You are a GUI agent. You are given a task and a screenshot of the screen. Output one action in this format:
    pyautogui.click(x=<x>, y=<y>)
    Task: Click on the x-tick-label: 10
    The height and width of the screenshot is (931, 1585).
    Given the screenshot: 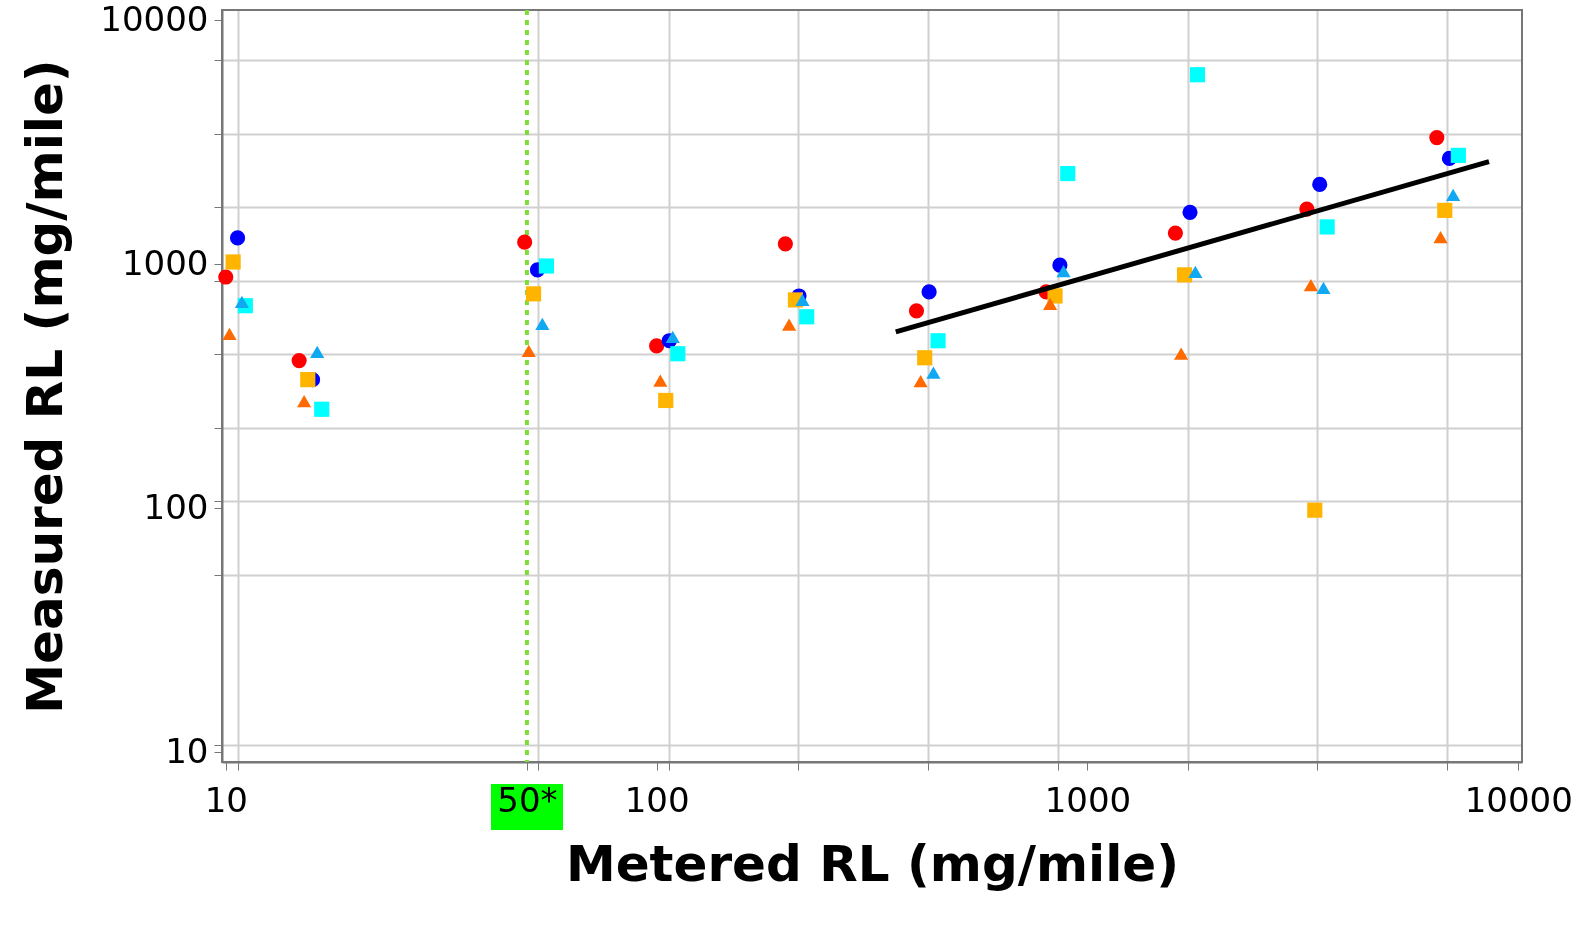 What is the action you would take?
    pyautogui.click(x=226, y=799)
    